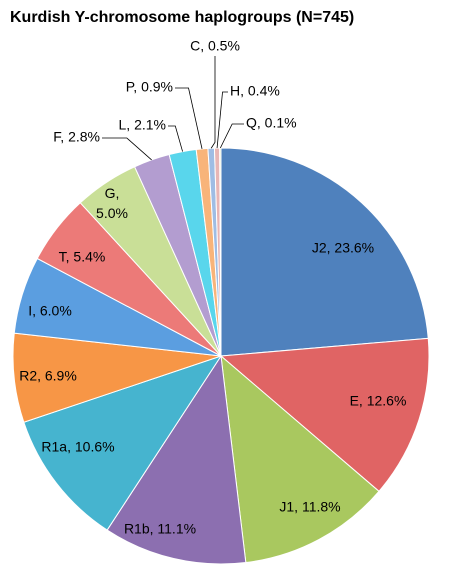  Describe the element at coordinates (142, 125) in the screenshot. I see `data-label: L, 2.1%` at that location.